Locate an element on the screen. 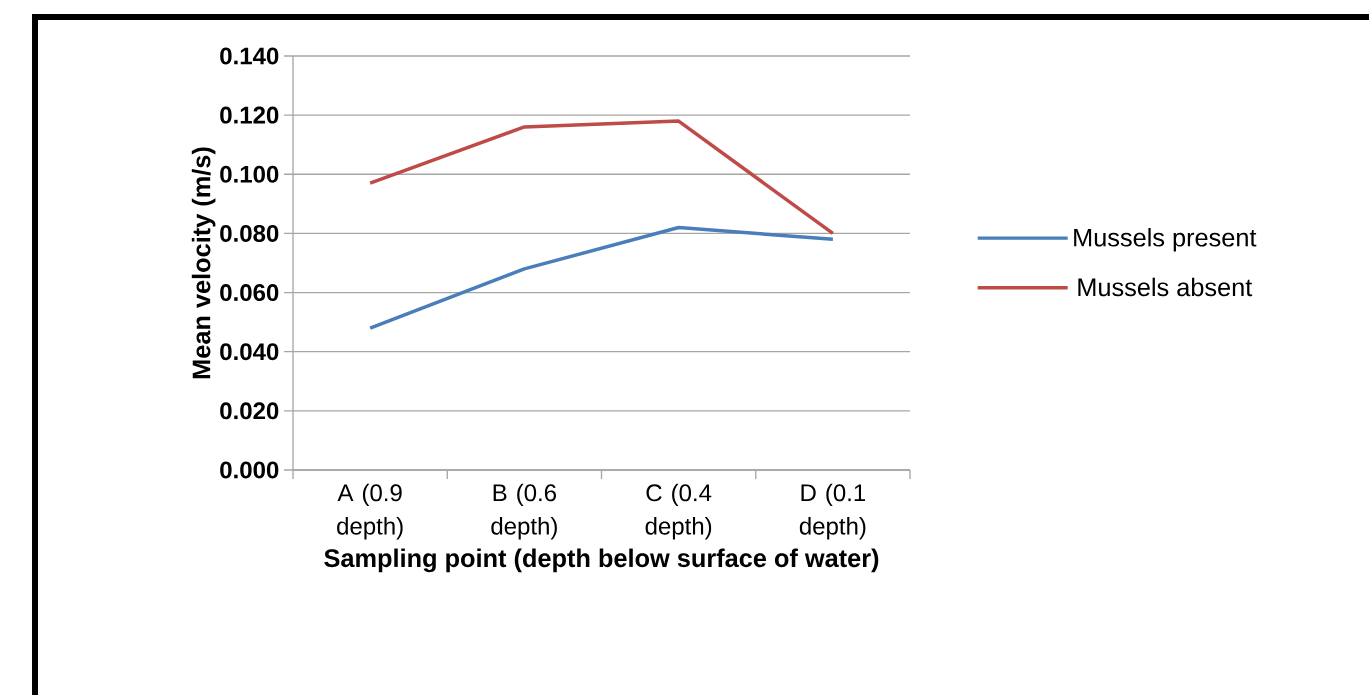  x-tick-label: D (0.1 depth) is located at coordinates (832, 511).